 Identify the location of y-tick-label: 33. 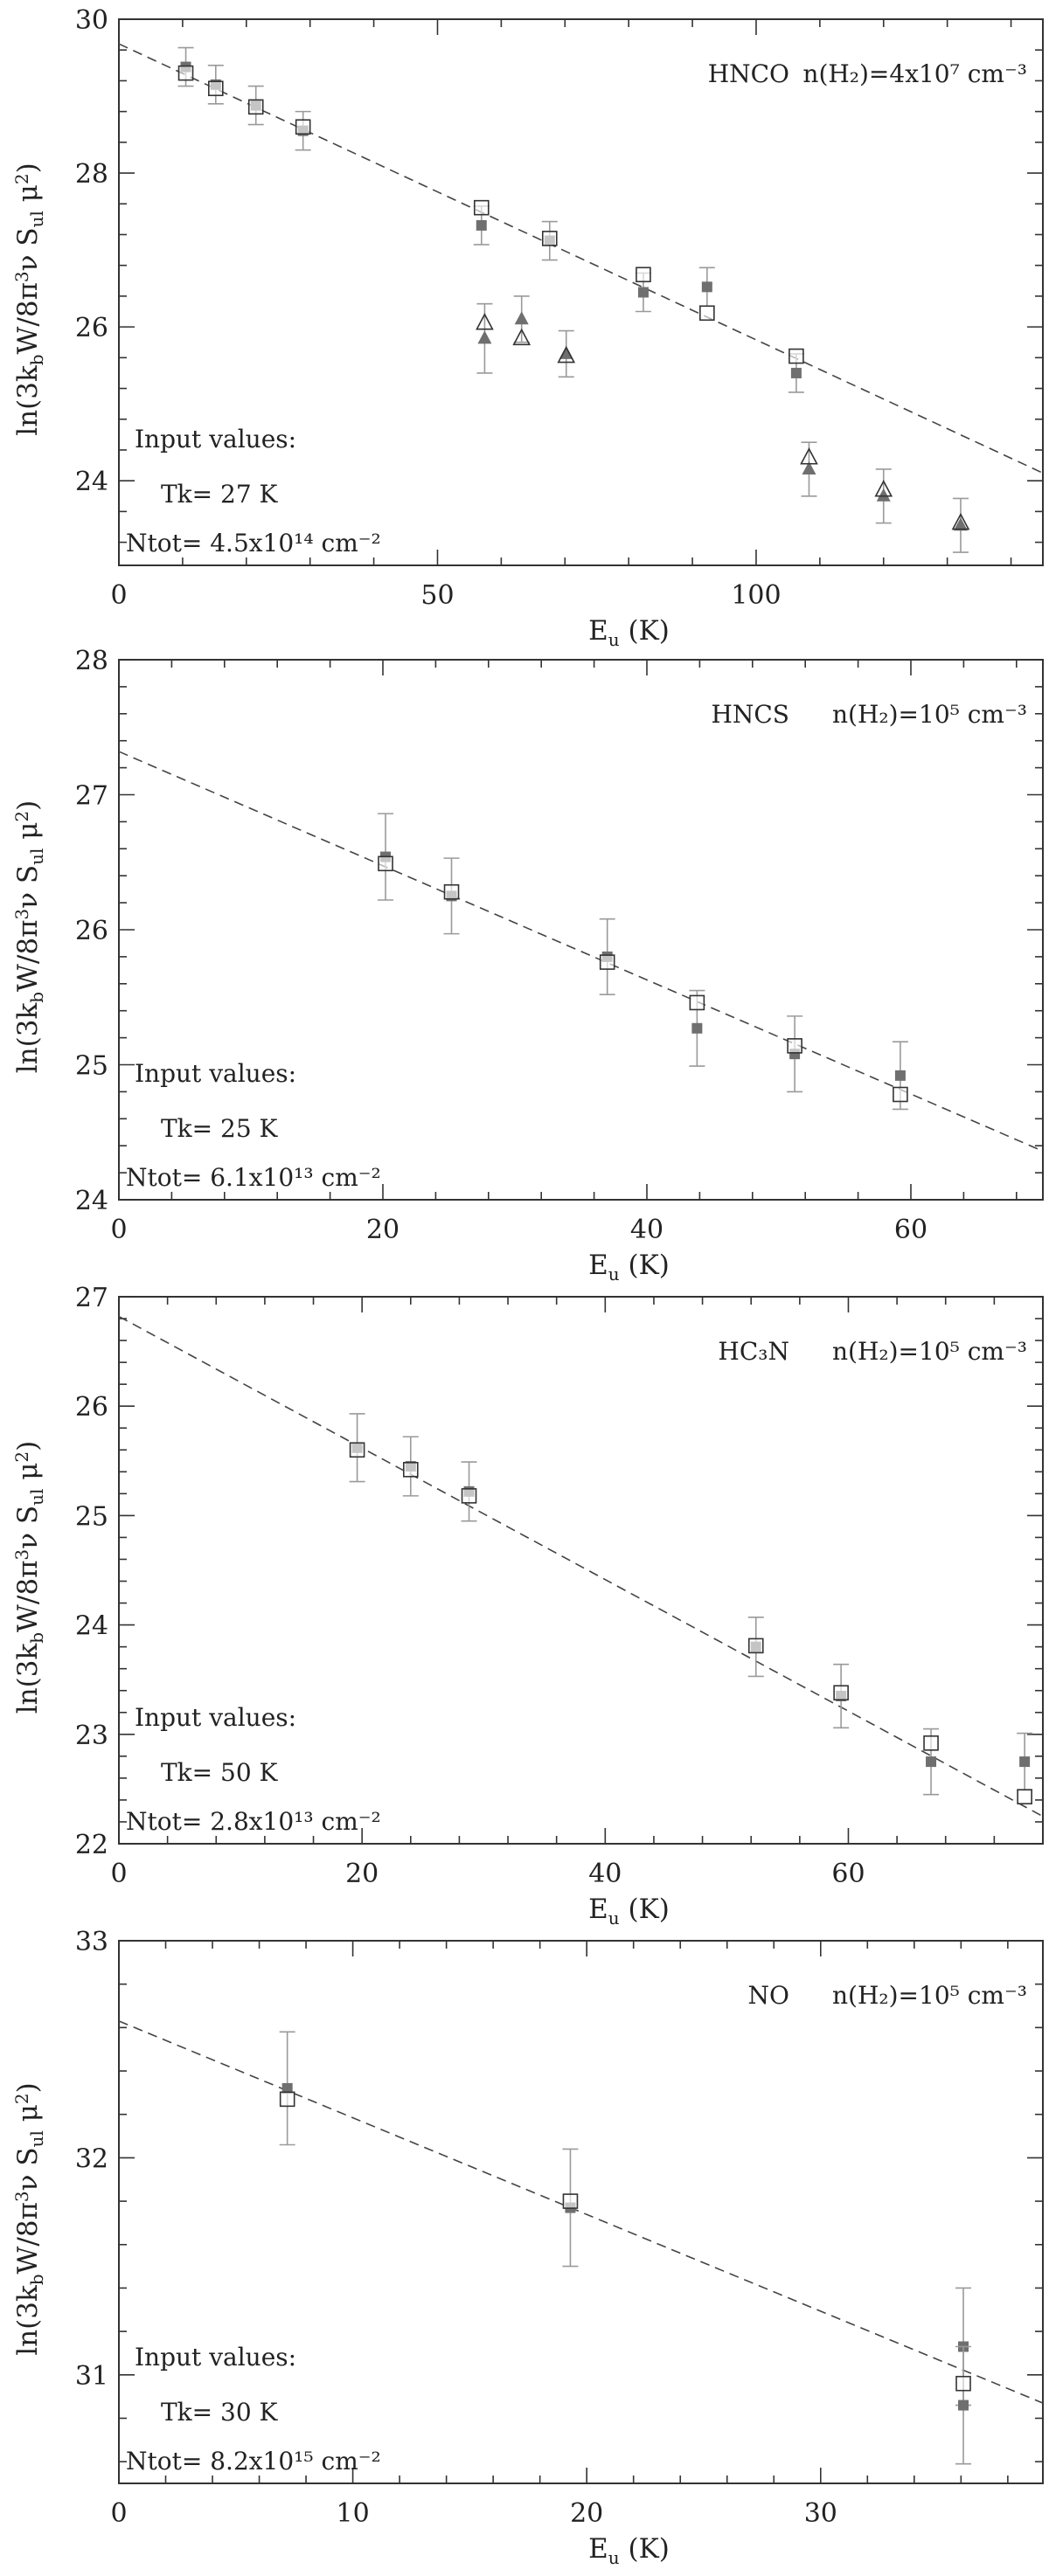
(91, 1942).